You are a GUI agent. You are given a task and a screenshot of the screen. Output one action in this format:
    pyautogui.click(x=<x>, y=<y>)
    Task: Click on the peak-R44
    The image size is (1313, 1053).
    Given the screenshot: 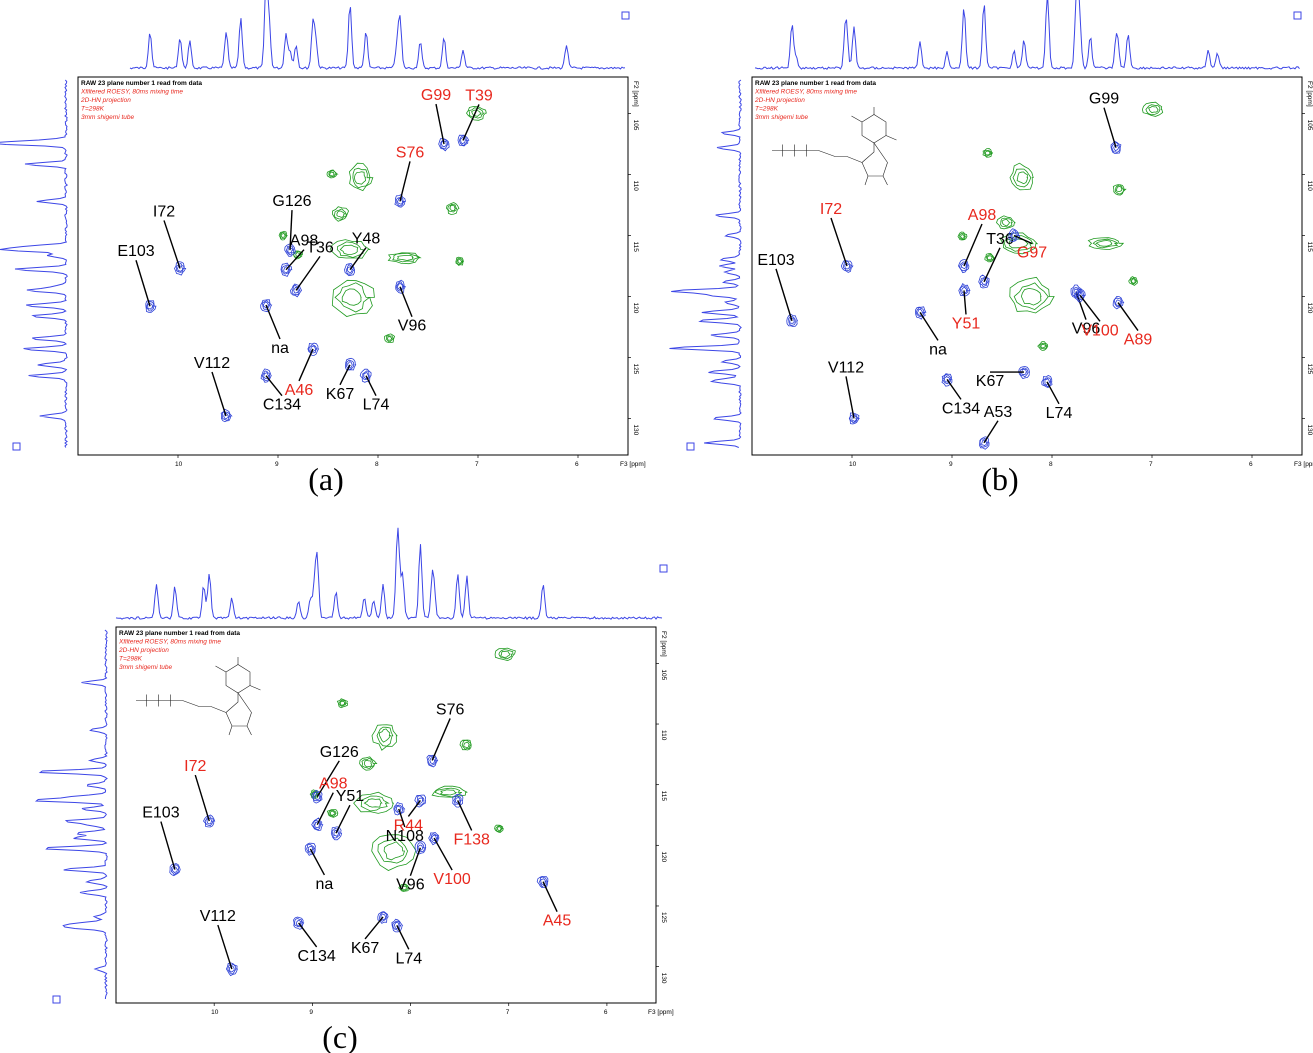 What is the action you would take?
    pyautogui.click(x=420, y=800)
    